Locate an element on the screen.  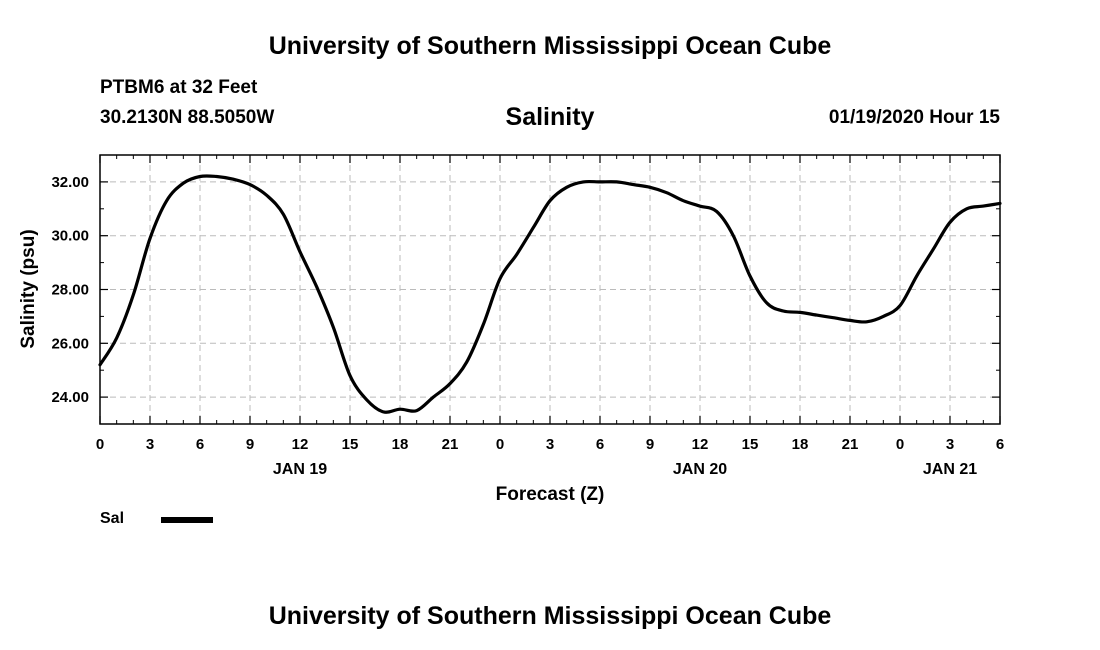
station-label: PTBM6 at 32 Feet is located at coordinates (179, 87).